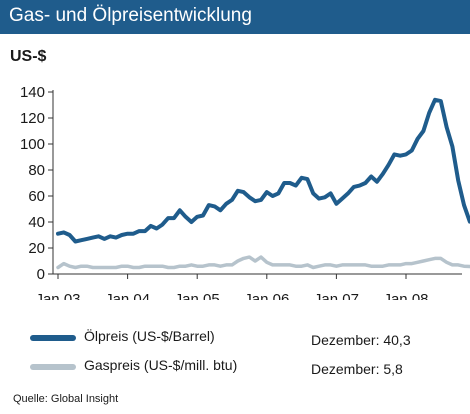 The width and height of the screenshot is (470, 414). What do you see at coordinates (32, 144) in the screenshot?
I see `y-tick-label: 100` at bounding box center [32, 144].